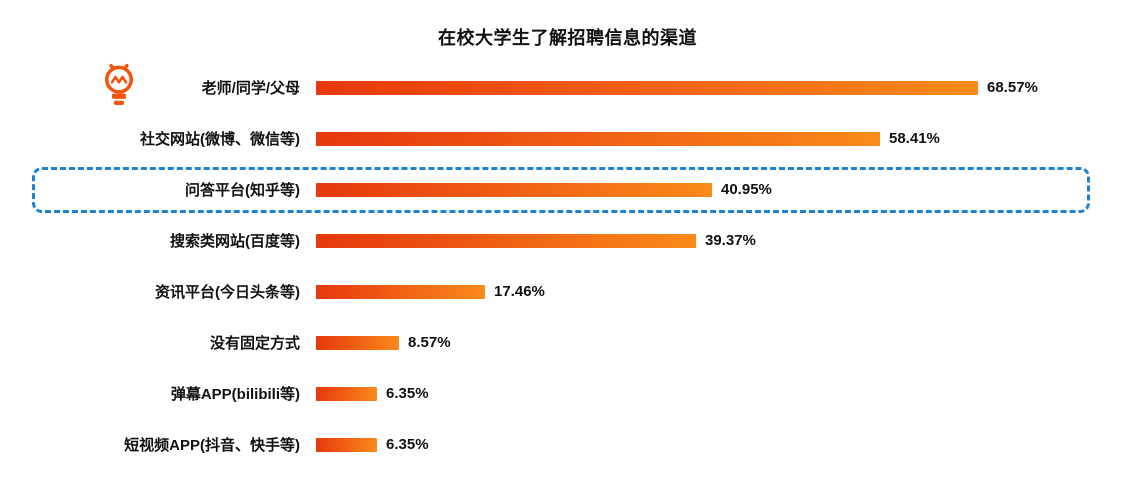 The width and height of the screenshot is (1135, 484). I want to click on chart-row: 社交网站(微博、微信等) 58.41%, so click(567, 138).